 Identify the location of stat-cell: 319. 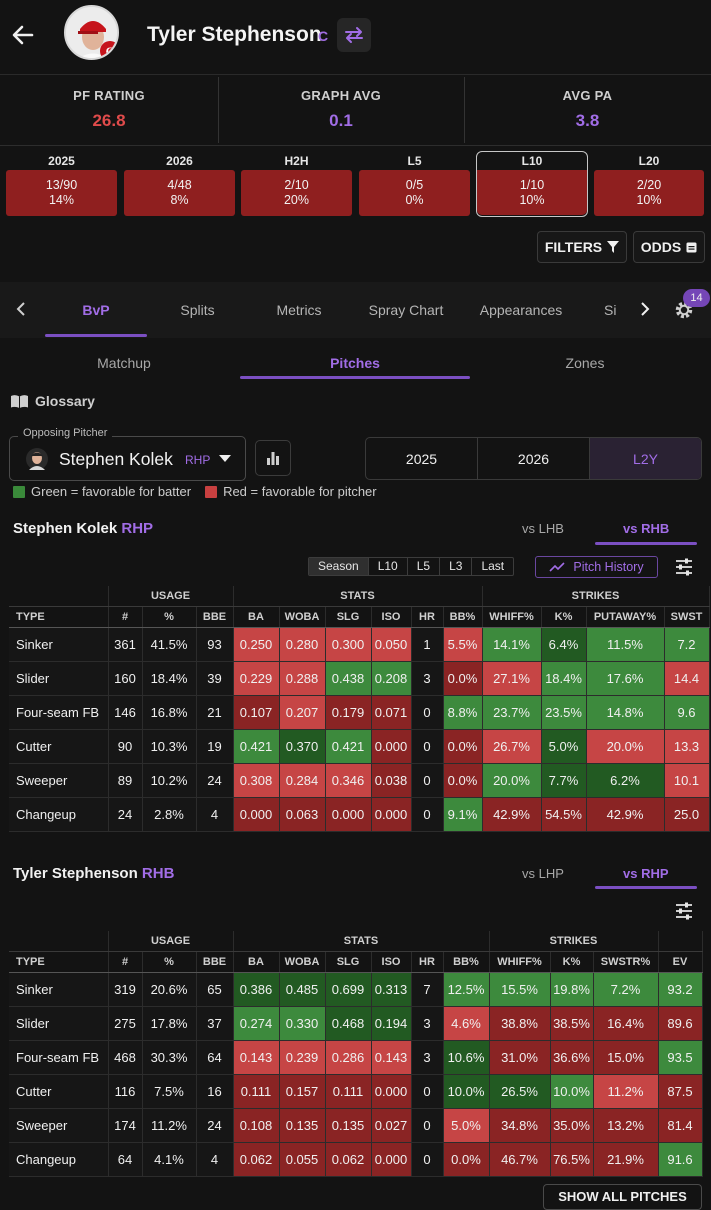
(125, 989).